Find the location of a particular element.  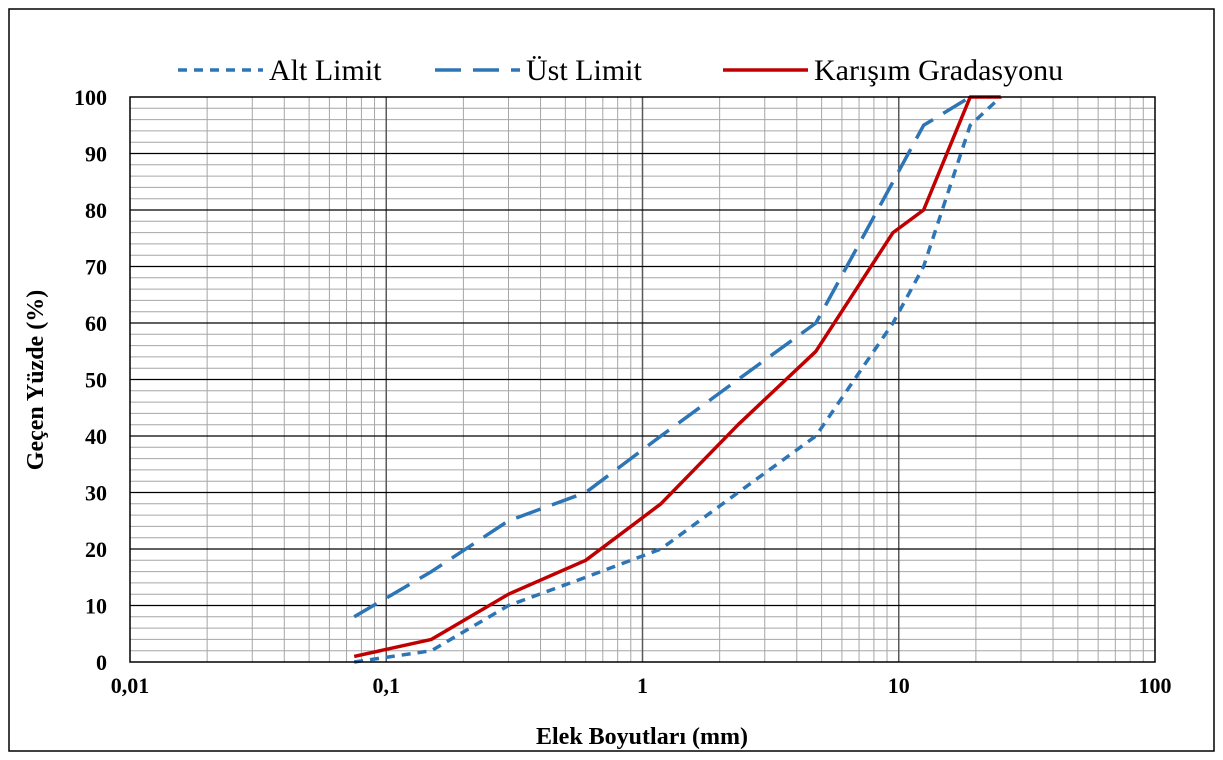

x-tick-label: 0,01 is located at coordinates (130, 685).